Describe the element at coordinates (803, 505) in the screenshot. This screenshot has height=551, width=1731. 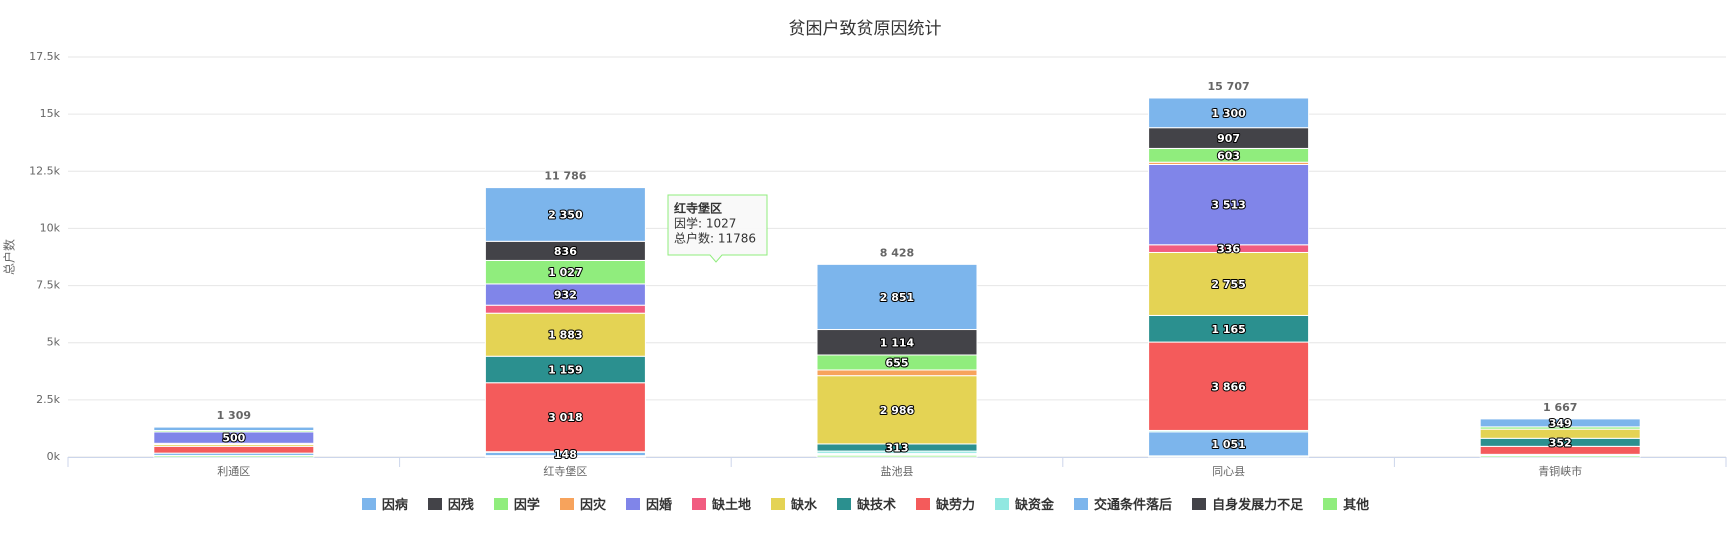
I see `legend-label: 缺水` at that location.